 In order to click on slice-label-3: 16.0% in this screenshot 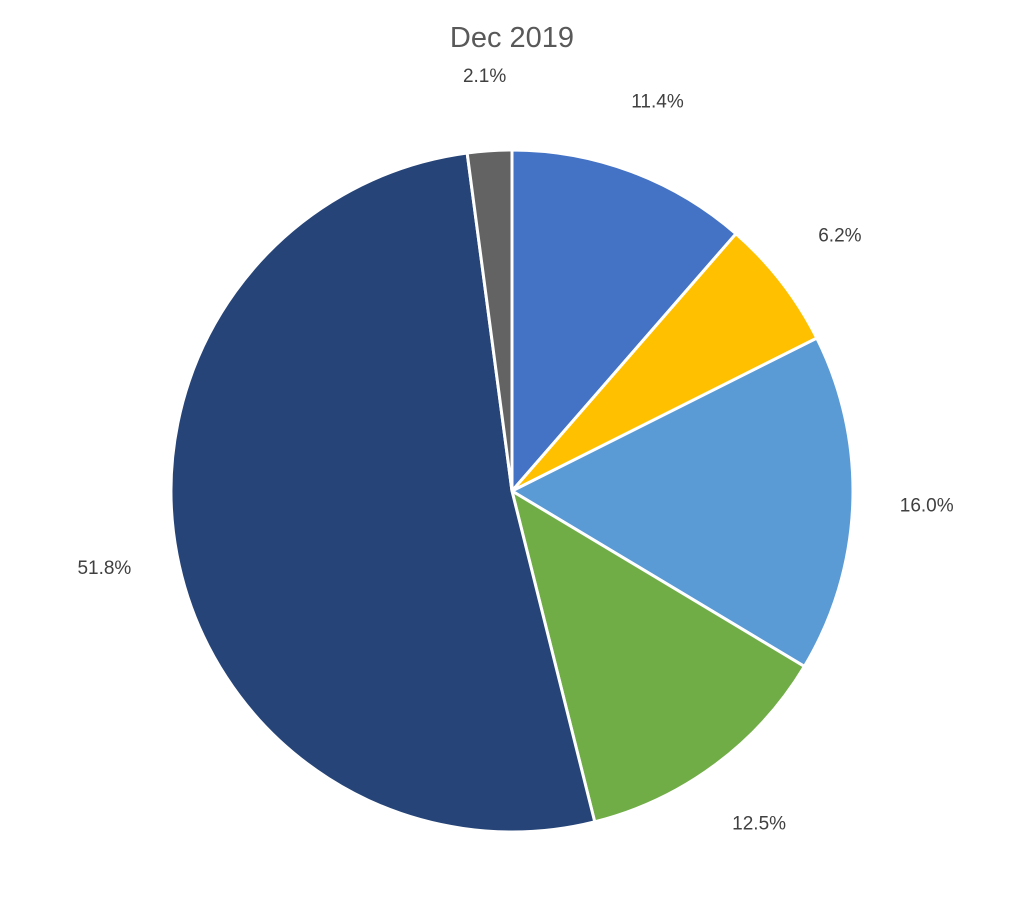, I will do `click(927, 506)`.